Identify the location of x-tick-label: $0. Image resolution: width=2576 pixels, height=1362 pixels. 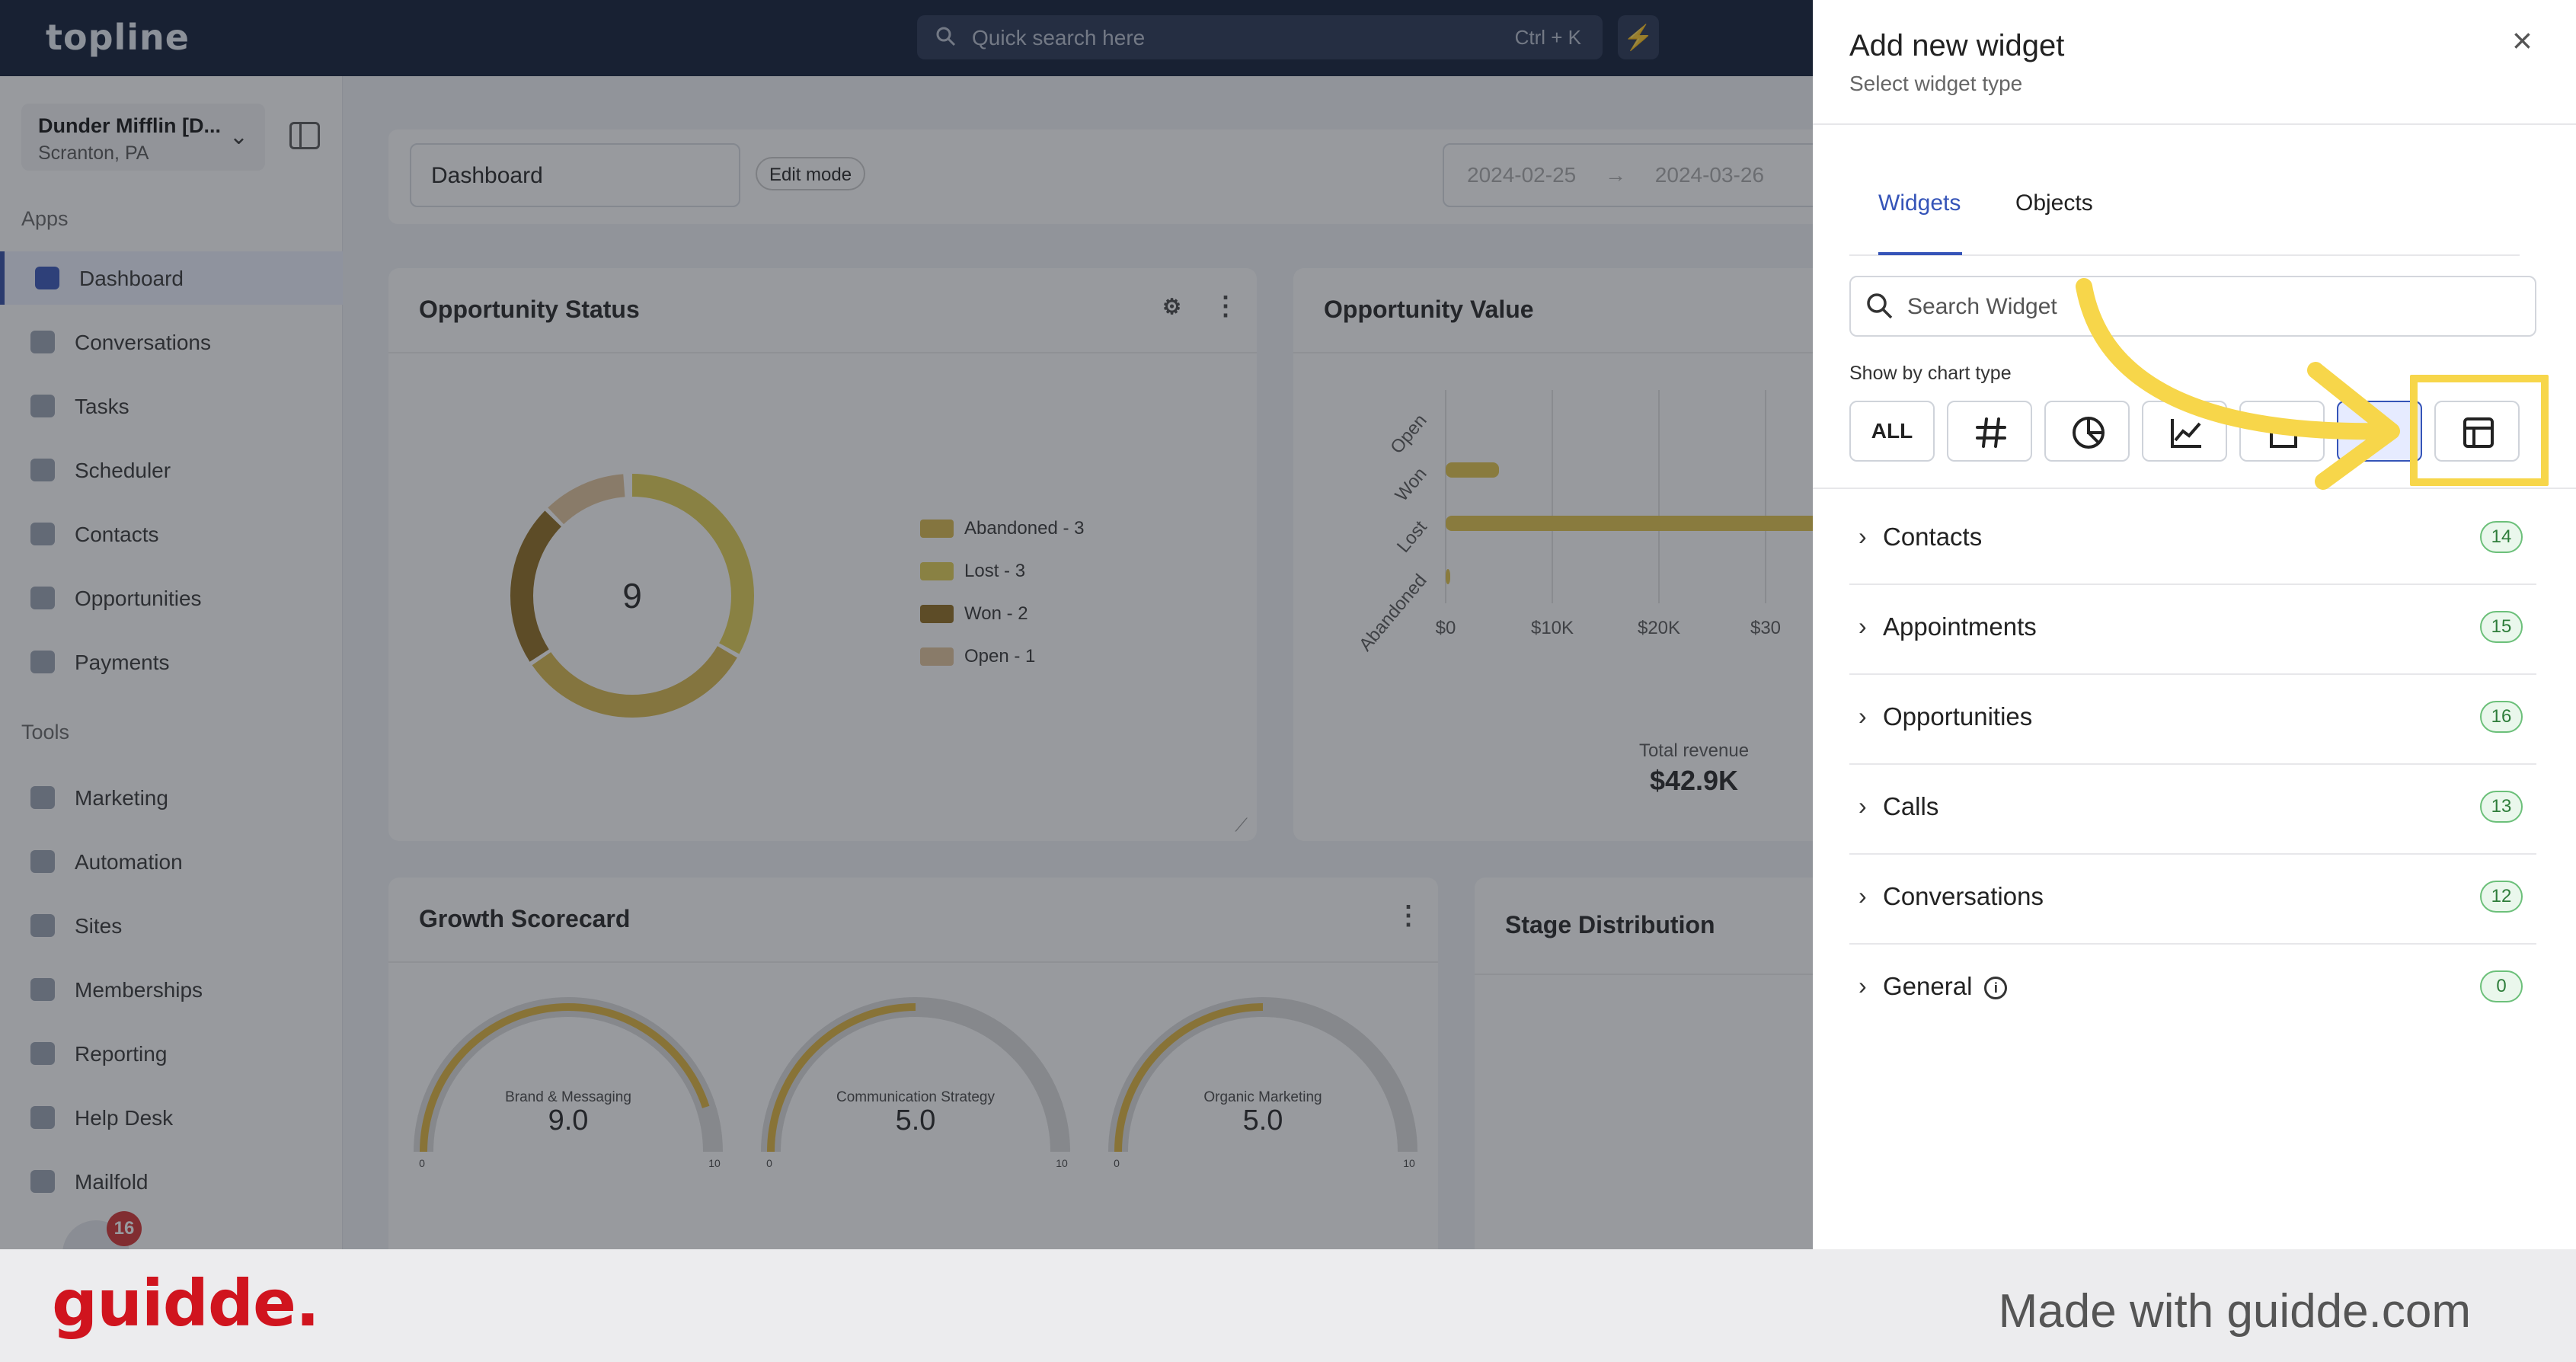
(1446, 628).